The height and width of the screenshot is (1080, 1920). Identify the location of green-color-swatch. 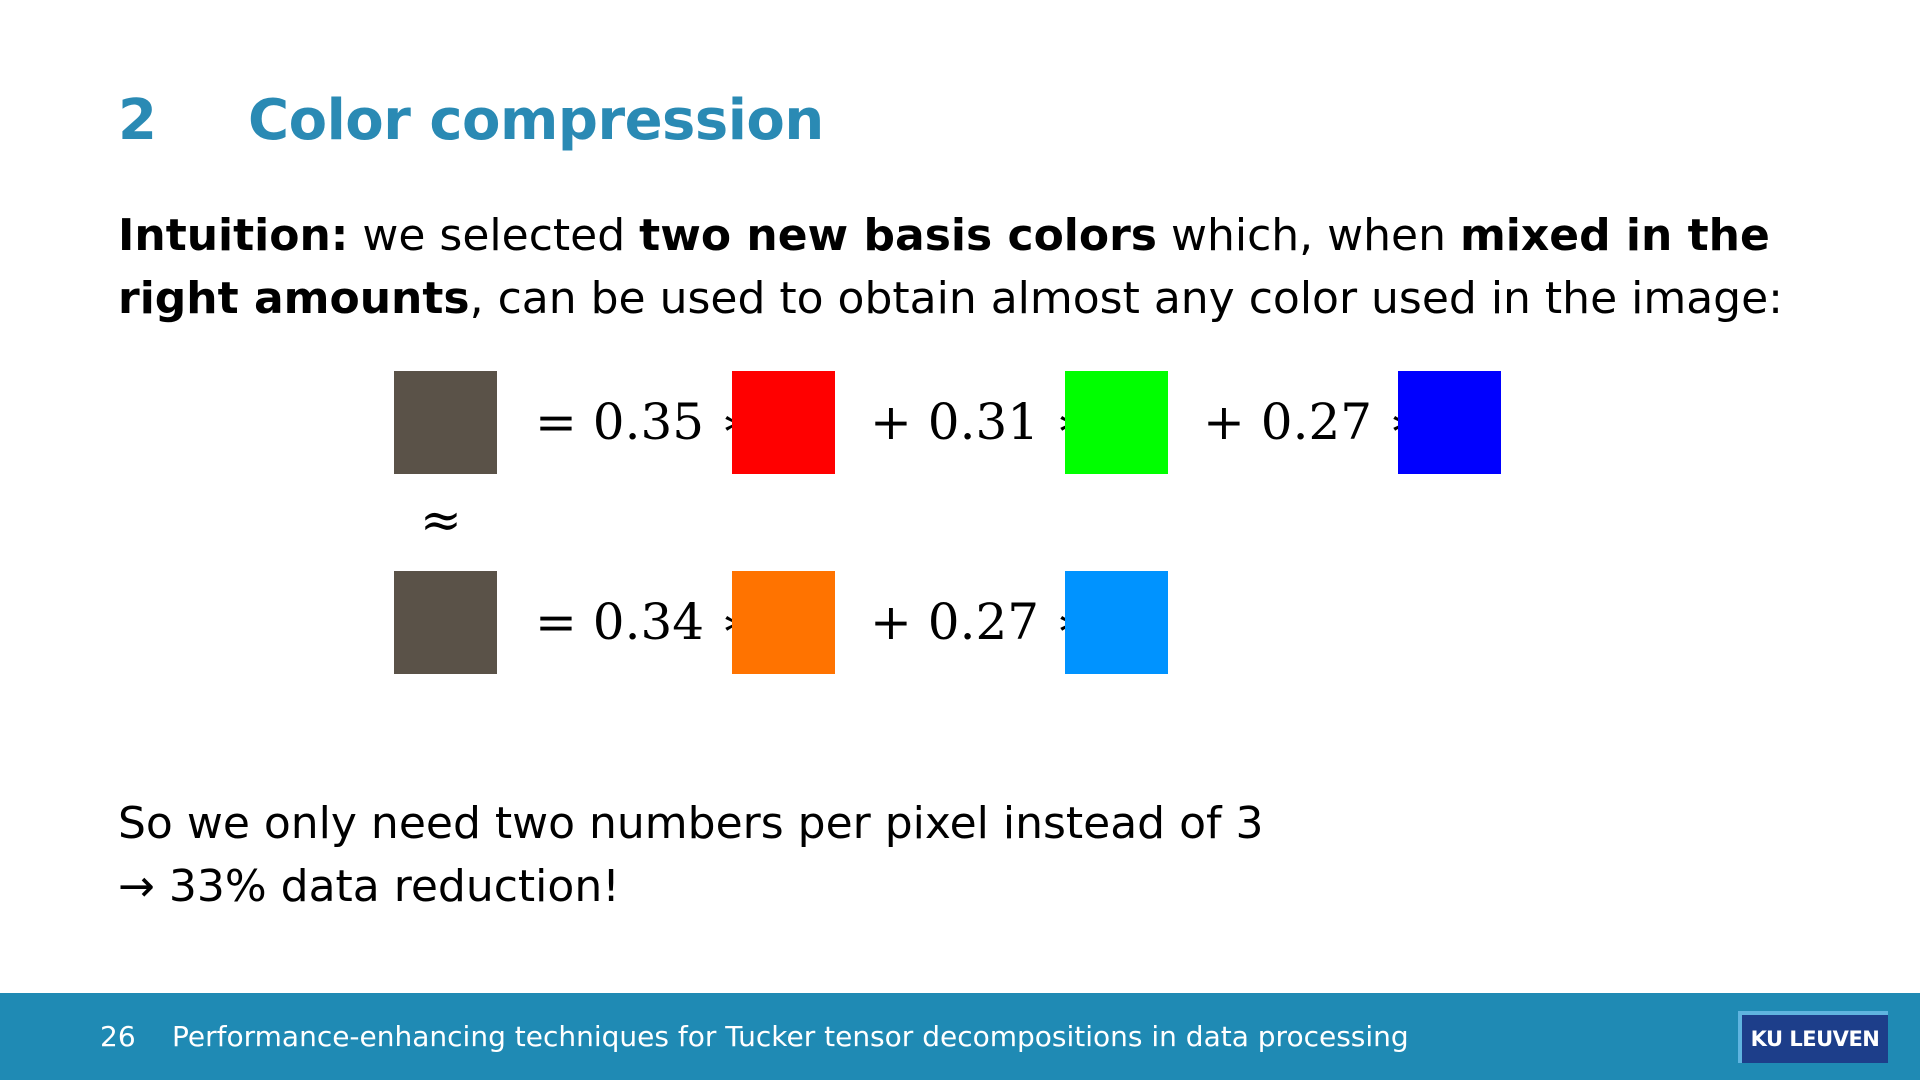
(1116, 422).